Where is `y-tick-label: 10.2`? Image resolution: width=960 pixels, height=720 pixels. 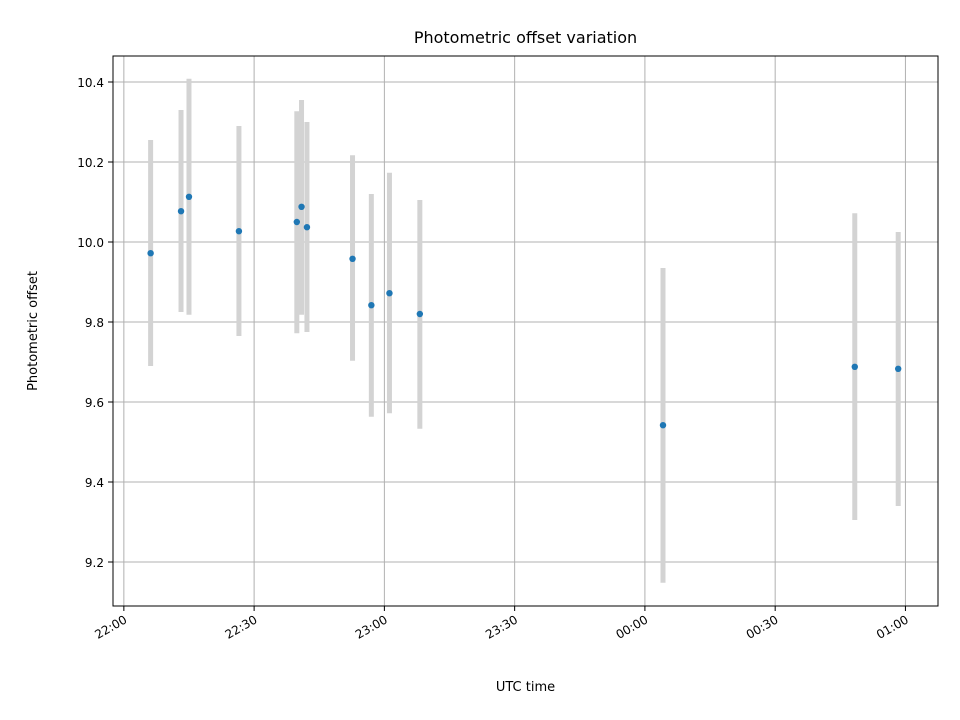
y-tick-label: 10.2 is located at coordinates (90, 163).